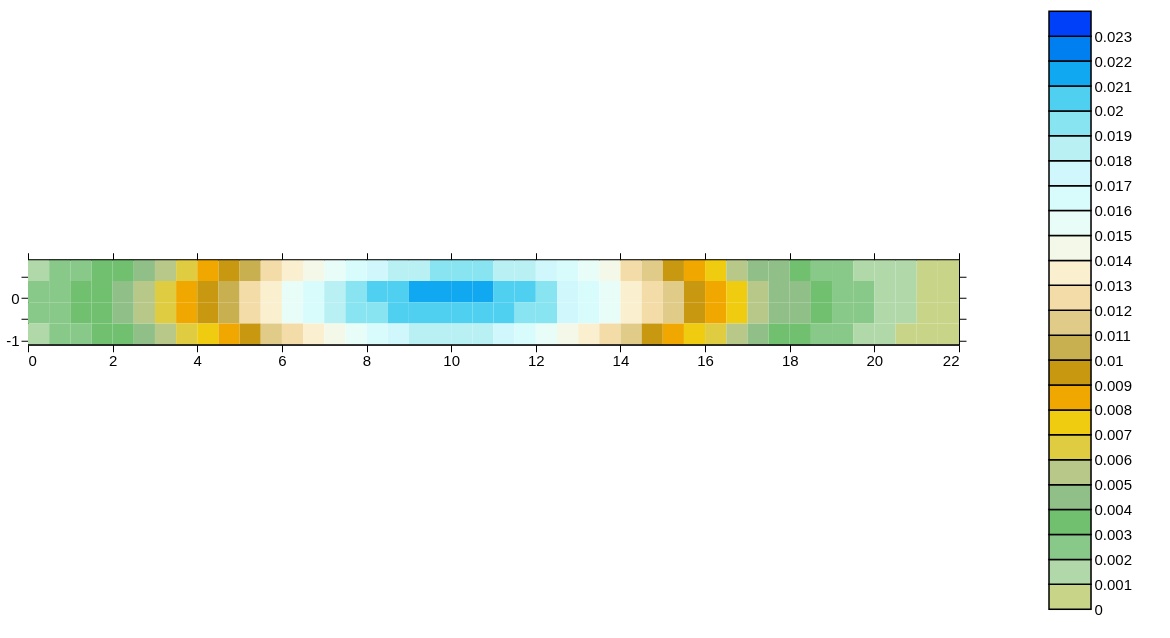 The height and width of the screenshot is (638, 1170). What do you see at coordinates (113, 361) in the screenshot?
I see `x-tick-label: 2` at bounding box center [113, 361].